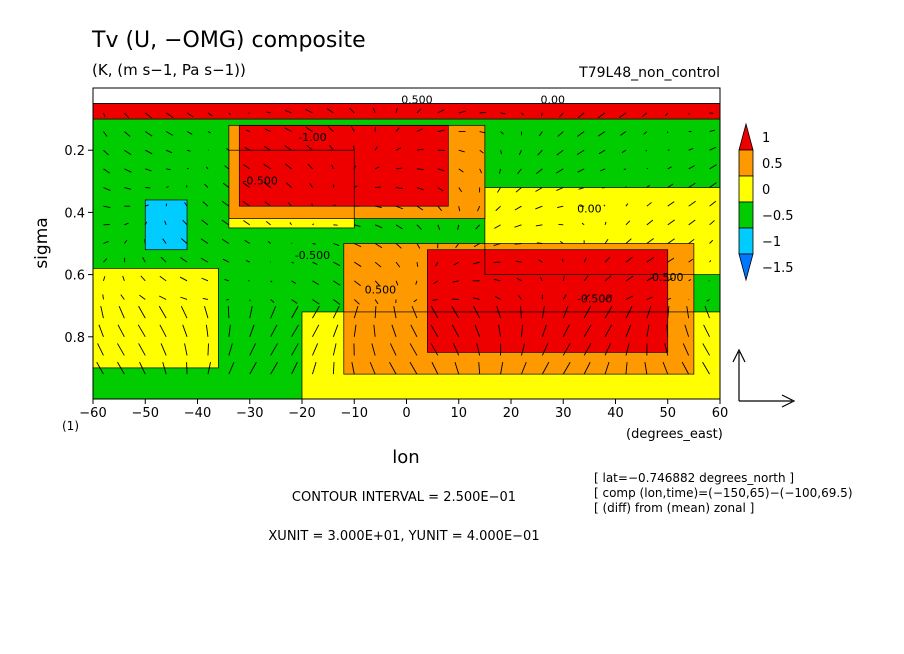 The width and height of the screenshot is (904, 654). I want to click on contour-label-5: 0.500, so click(381, 289).